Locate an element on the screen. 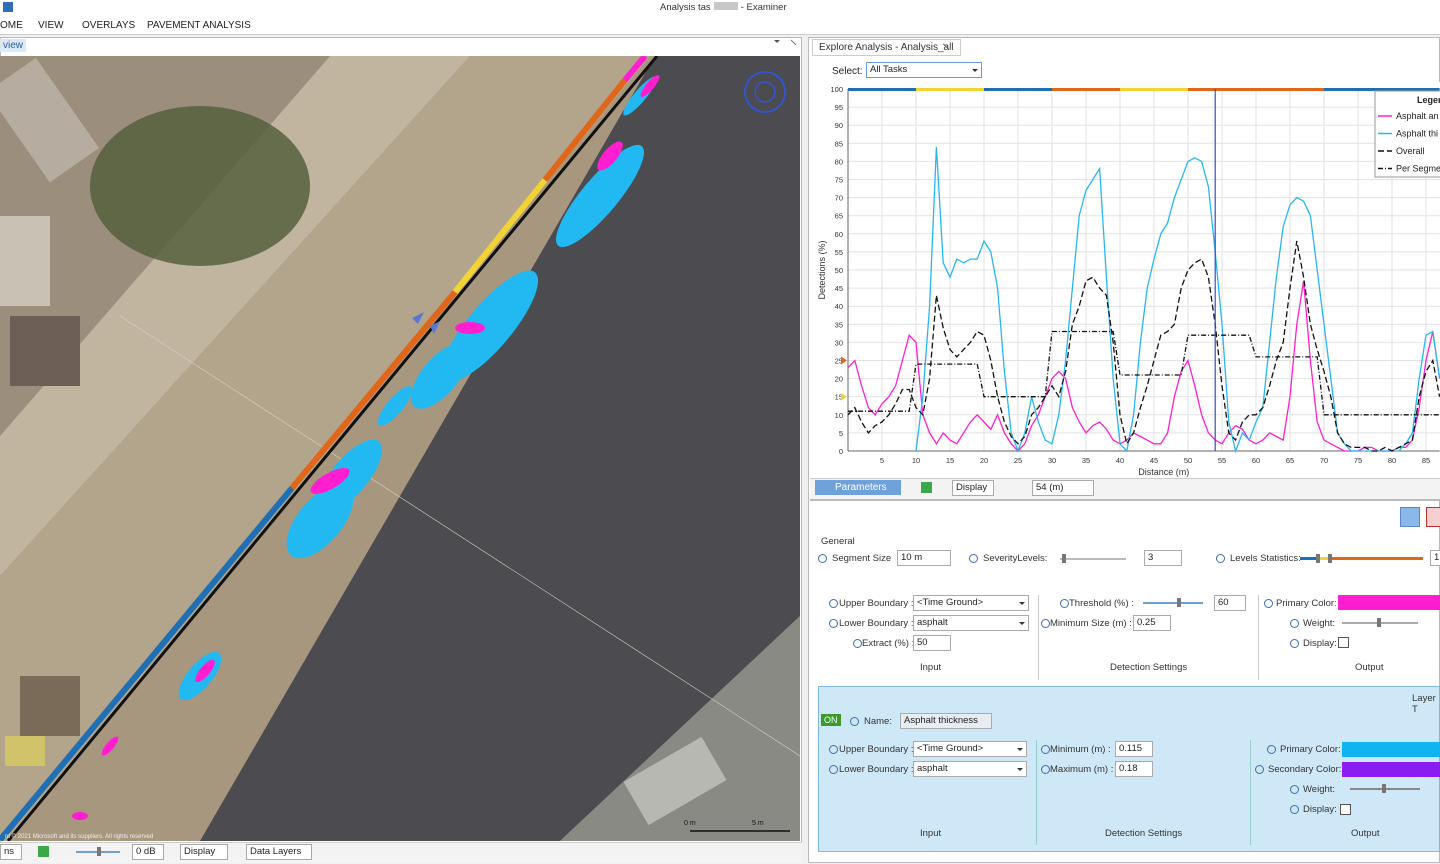 The image size is (1440, 864). x-tick-label: 5 is located at coordinates (882, 460).